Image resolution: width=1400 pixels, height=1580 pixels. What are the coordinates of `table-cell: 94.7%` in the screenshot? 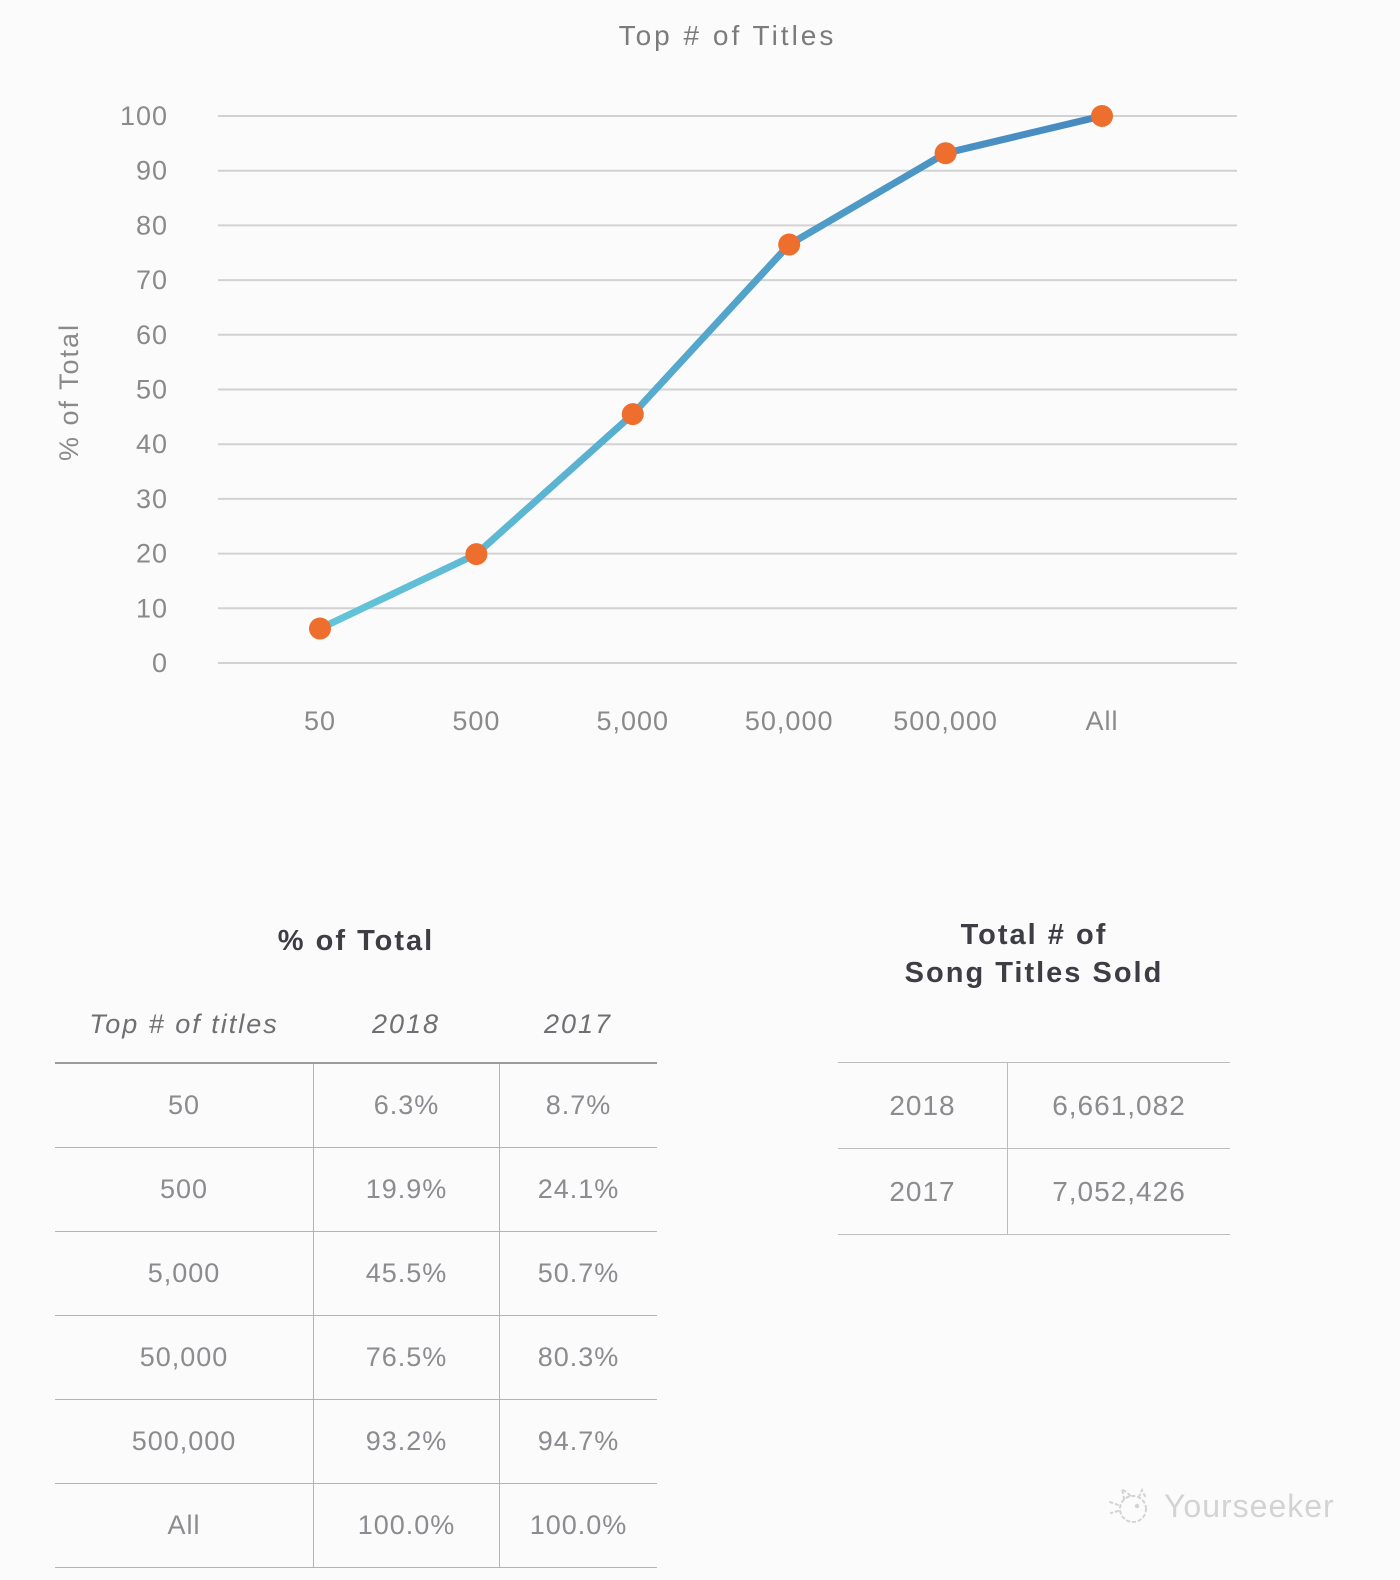 It's located at (578, 1441).